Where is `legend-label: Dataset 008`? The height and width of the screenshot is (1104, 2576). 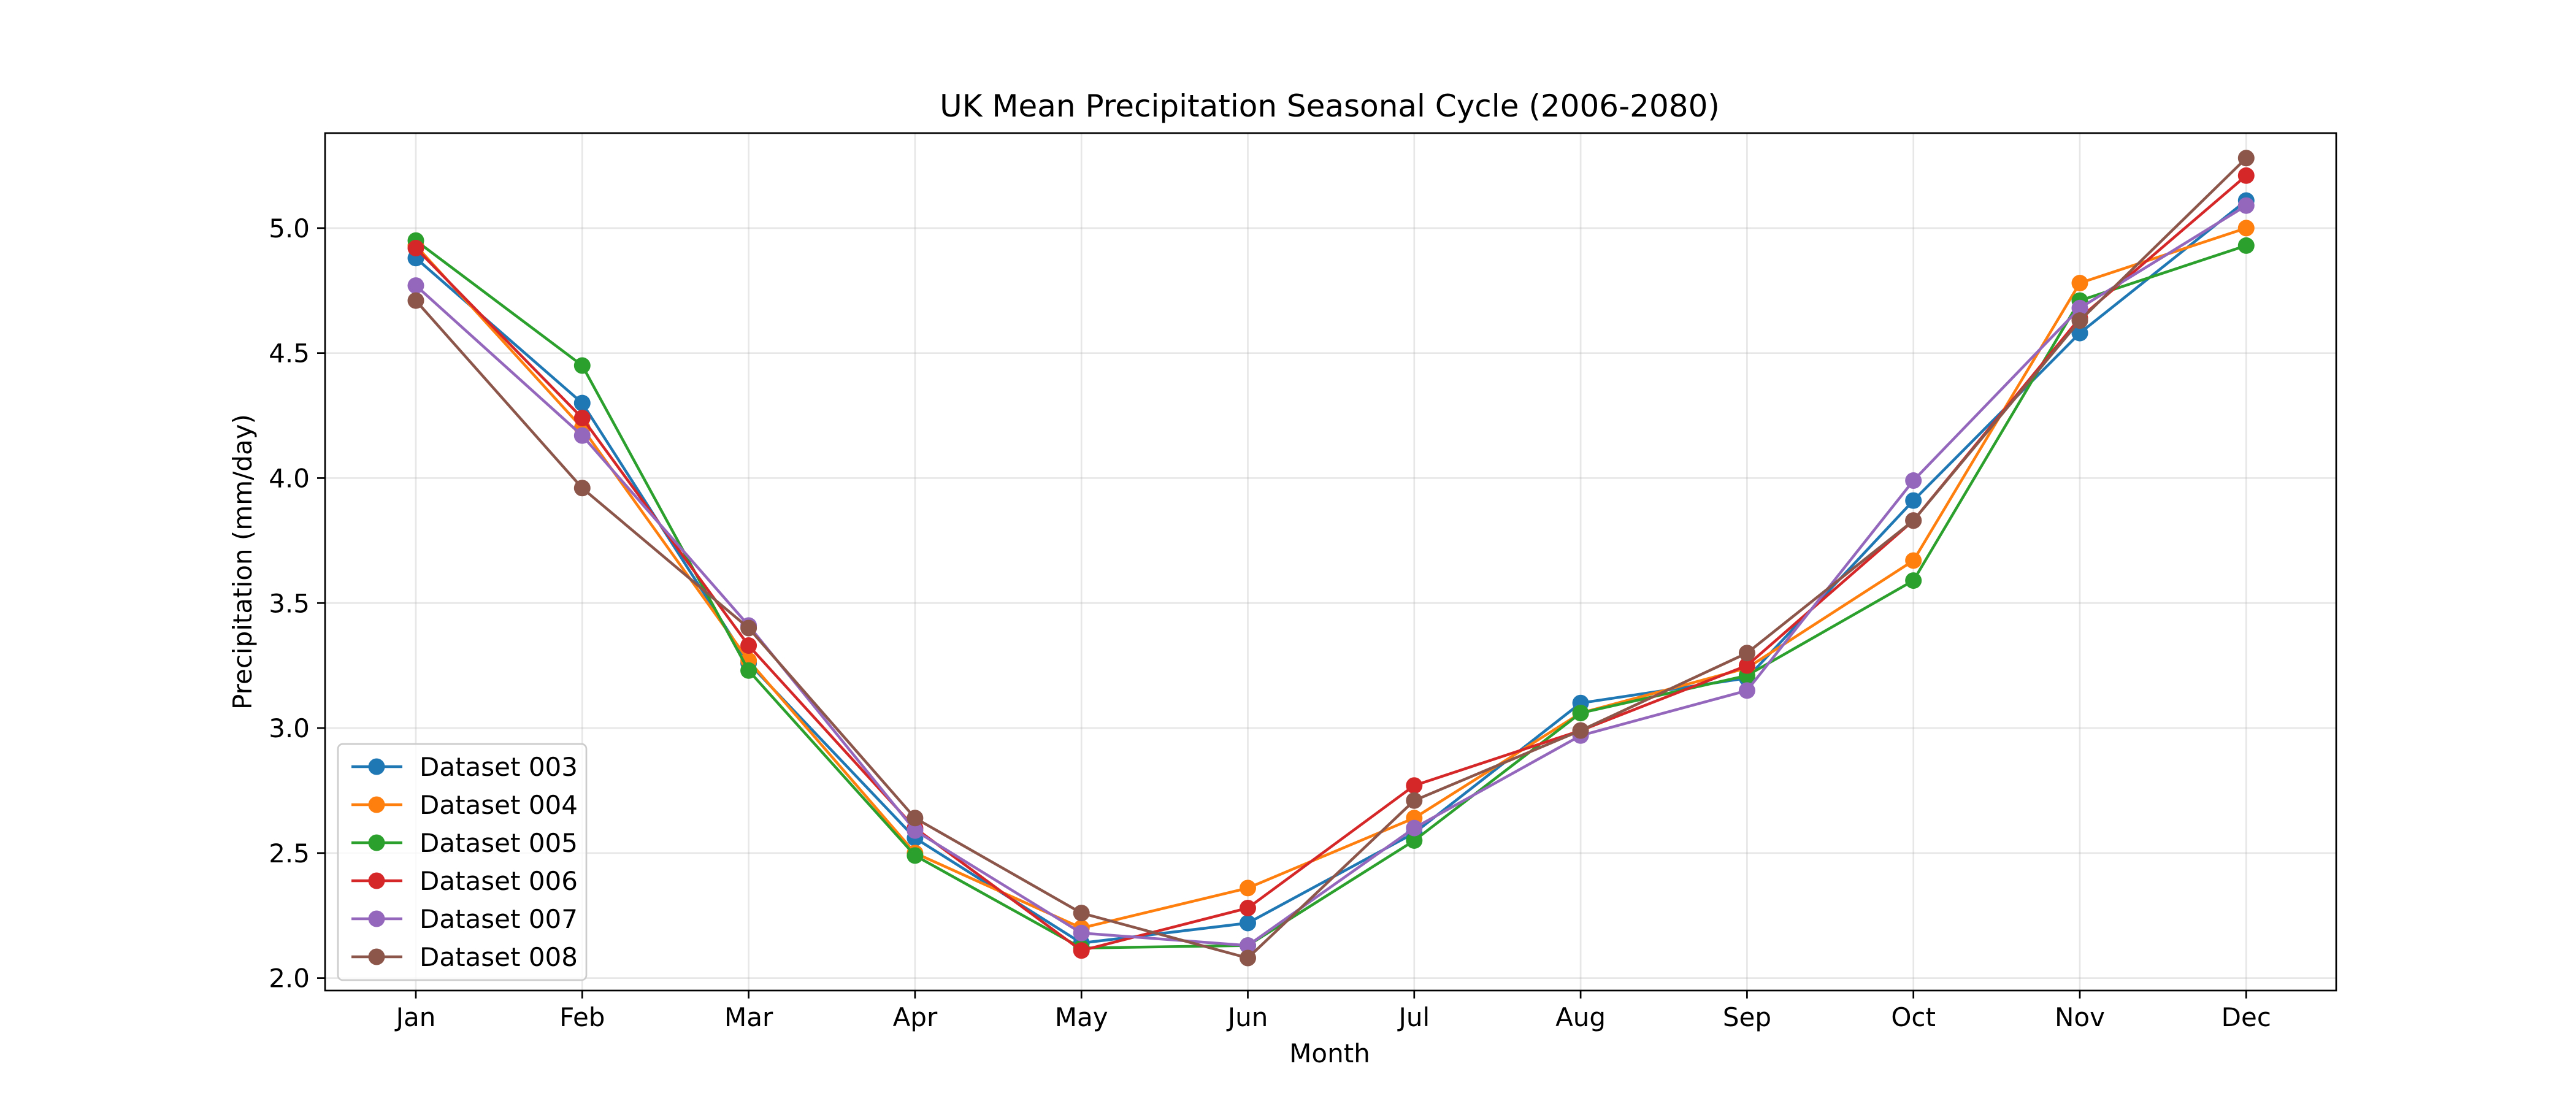 legend-label: Dataset 008 is located at coordinates (499, 957).